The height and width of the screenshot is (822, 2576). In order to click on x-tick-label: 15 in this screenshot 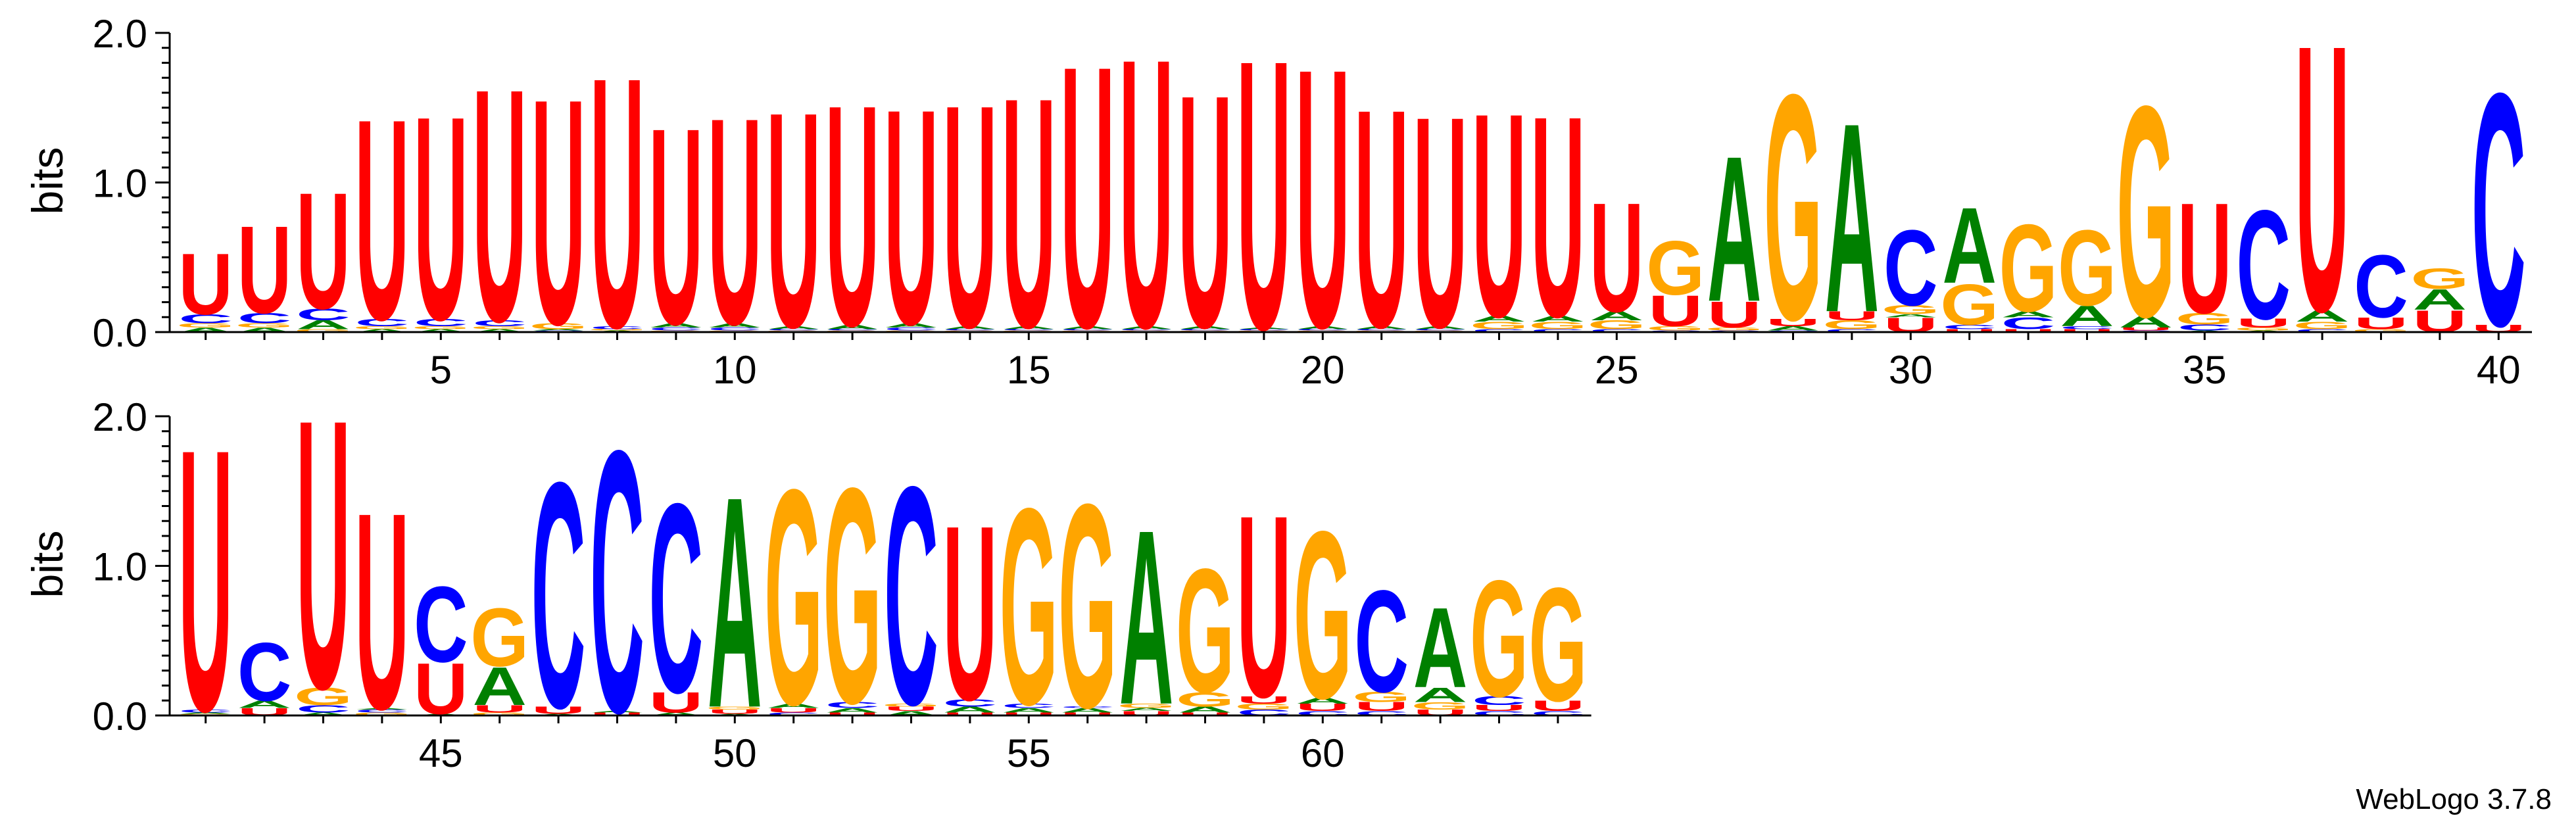, I will do `click(1029, 370)`.